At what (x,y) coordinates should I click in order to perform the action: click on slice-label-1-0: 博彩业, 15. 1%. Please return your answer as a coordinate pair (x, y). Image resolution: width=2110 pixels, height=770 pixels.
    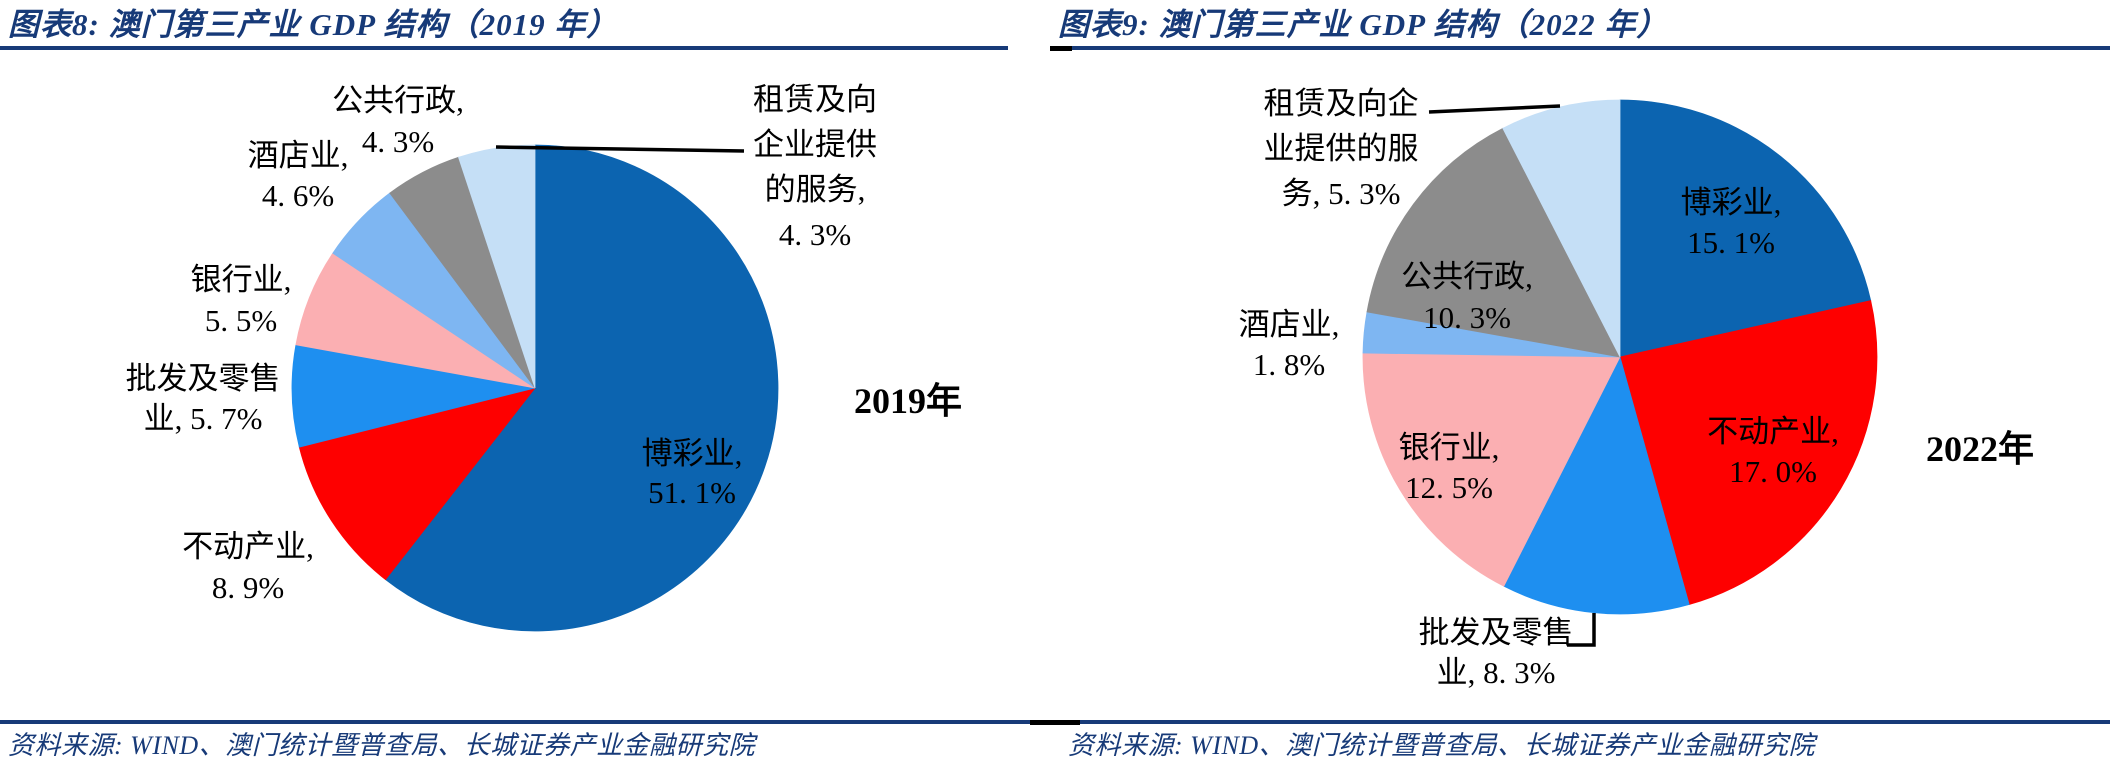
    Looking at the image, I should click on (1731, 222).